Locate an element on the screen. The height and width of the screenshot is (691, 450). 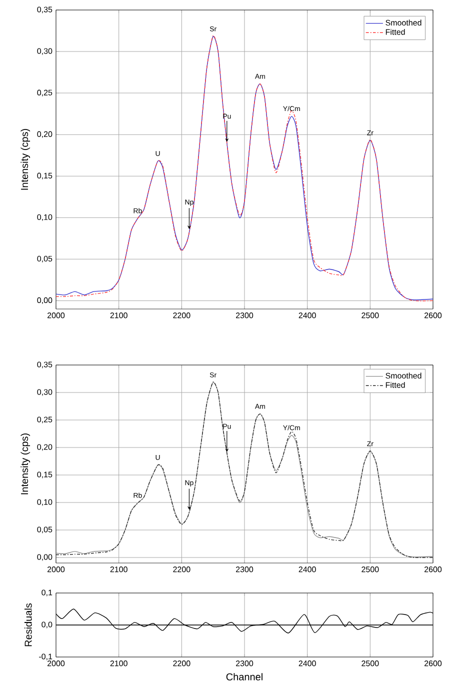
y-tick-label: -0,1 is located at coordinates (45, 657).